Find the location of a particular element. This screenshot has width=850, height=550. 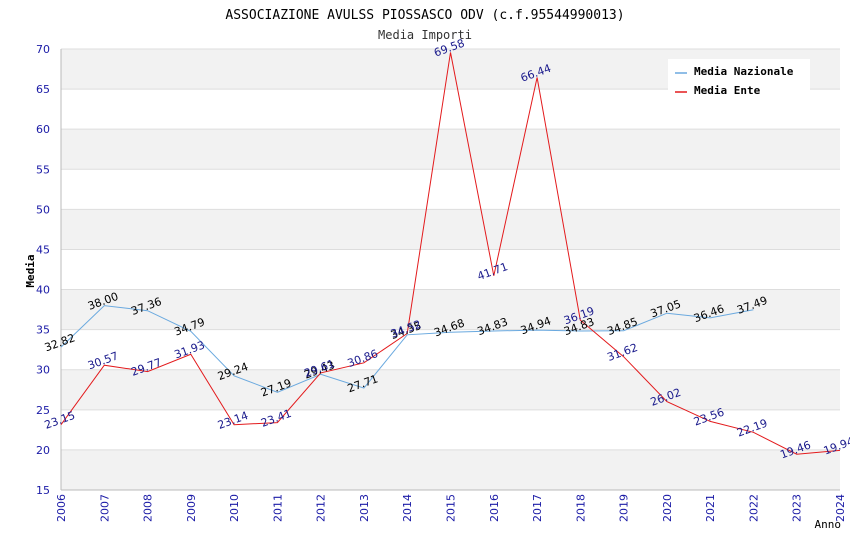

x-tick-2018: 2018 is located at coordinates (580, 508).